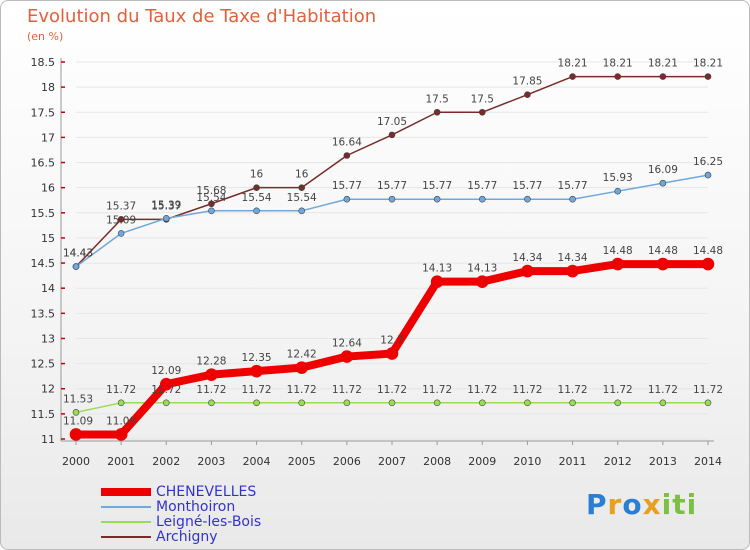 This screenshot has width=750, height=550. What do you see at coordinates (663, 461) in the screenshot?
I see `x-tick-label: 2013` at bounding box center [663, 461].